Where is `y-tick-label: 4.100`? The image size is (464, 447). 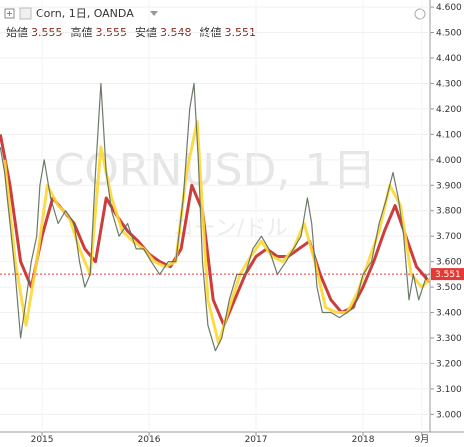 y-tick-label: 4.100 is located at coordinates (449, 135).